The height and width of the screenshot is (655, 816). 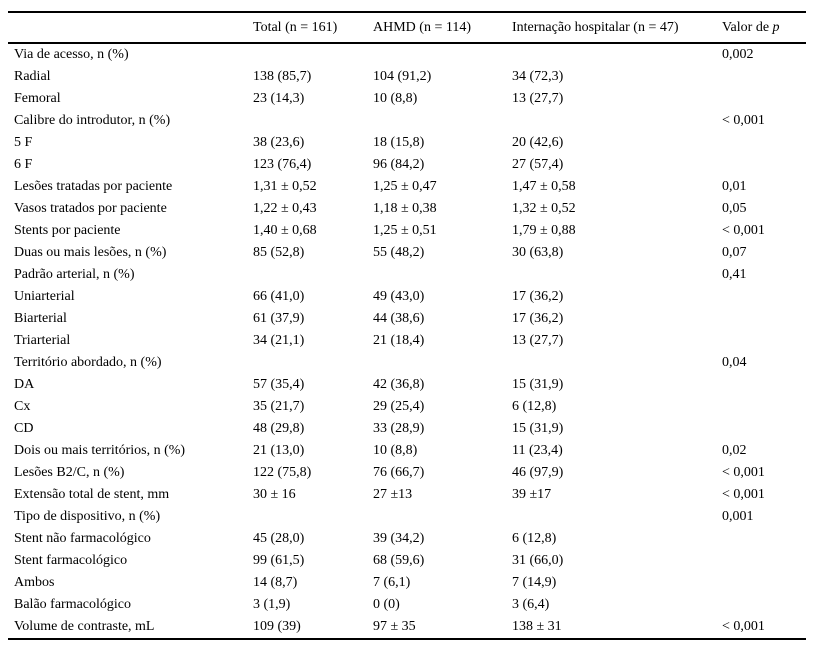 I want to click on cell-ahmd: 49 (43,0), so click(x=399, y=296).